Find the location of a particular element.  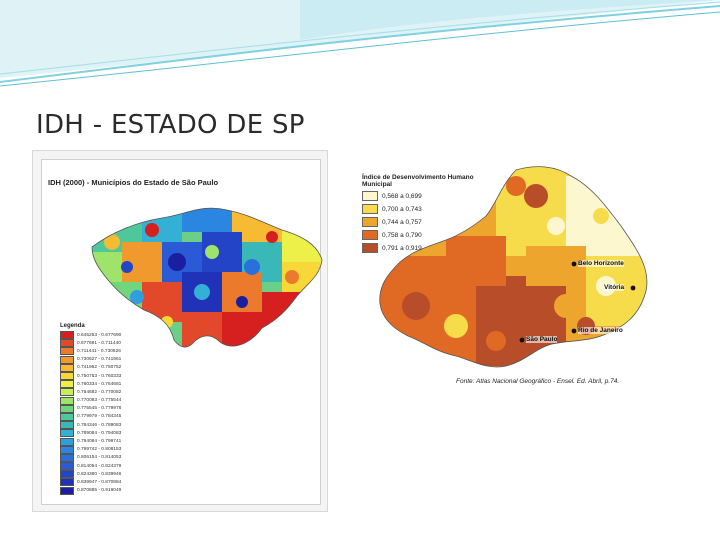

legend2-item: 0,791 a 0,919 is located at coordinates (422, 248).